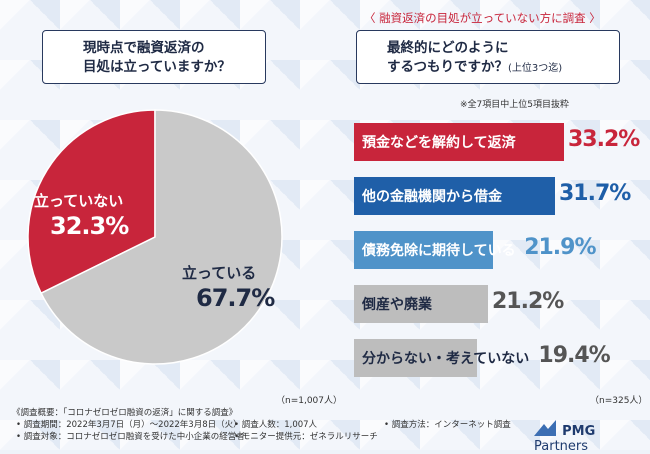 The height and width of the screenshot is (454, 650). I want to click on footer-title: 《調査概要：「コロナゼロゼロ融資の返済」に関する調査》, so click(125, 413).